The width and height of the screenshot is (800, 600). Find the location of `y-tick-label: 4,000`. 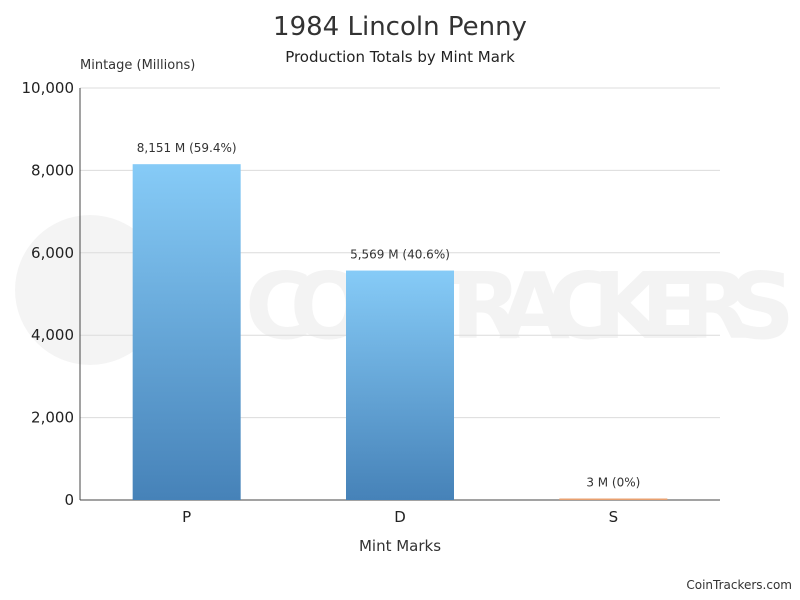

y-tick-label: 4,000 is located at coordinates (52, 335).